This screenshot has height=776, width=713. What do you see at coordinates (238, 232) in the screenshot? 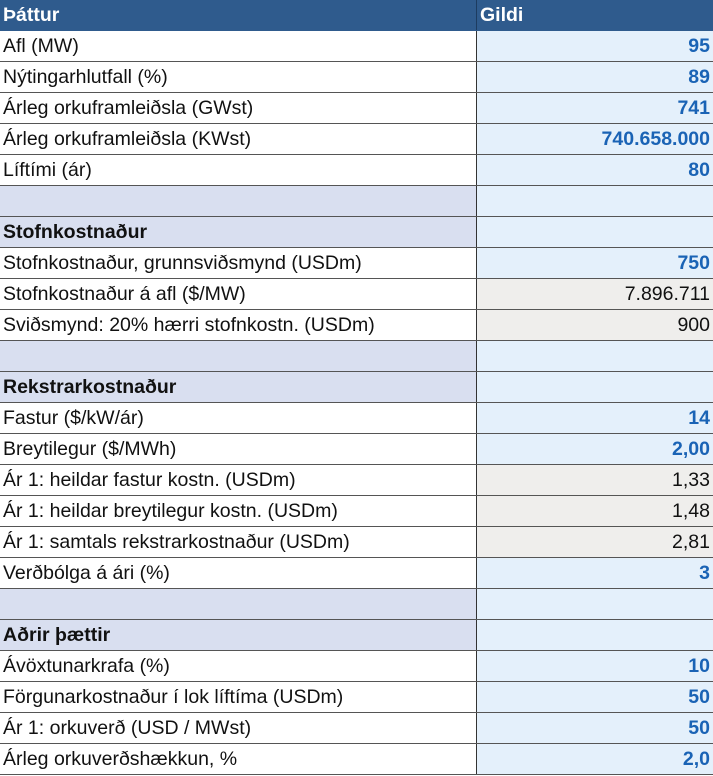
I see `parameter-label: Stofnkostnaður` at bounding box center [238, 232].